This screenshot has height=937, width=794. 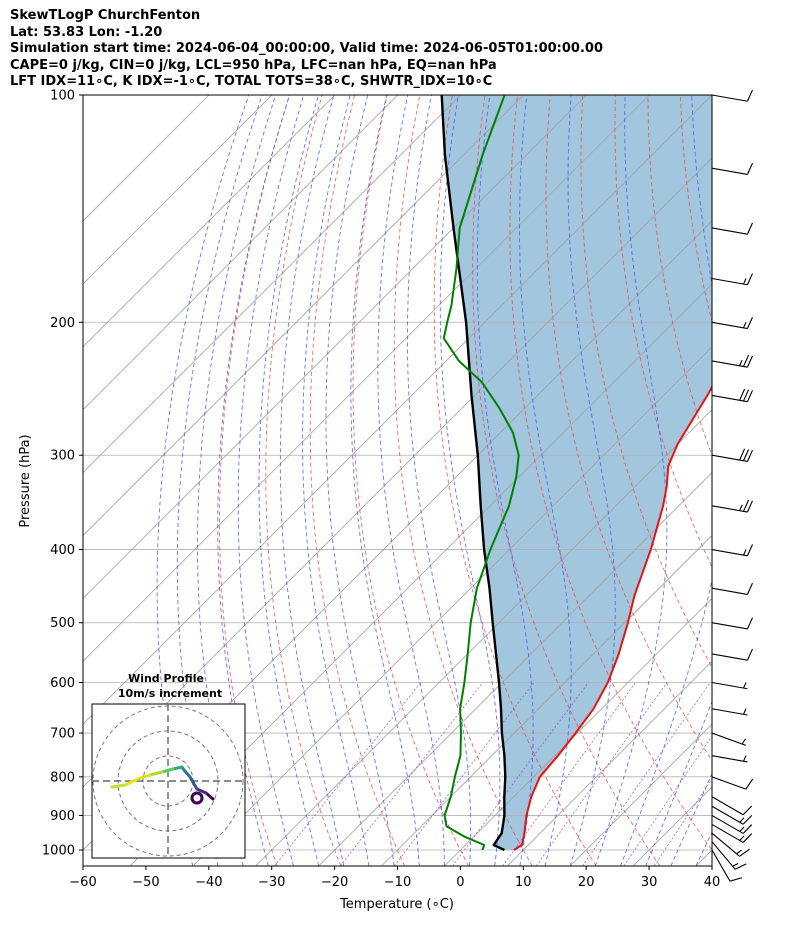 I want to click on x-tick-label: 20, so click(x=586, y=882).